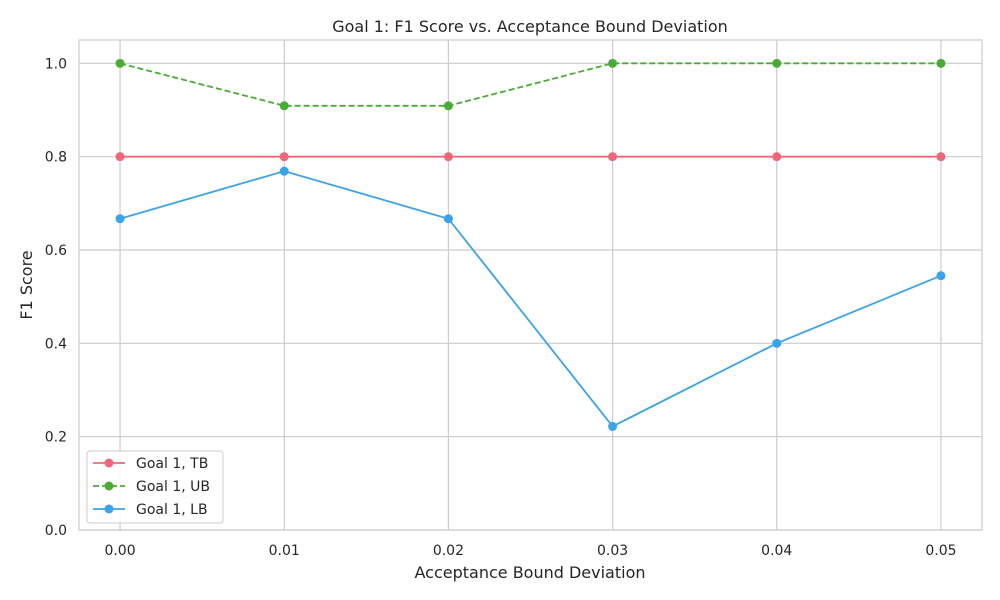 The image size is (1000, 600). Describe the element at coordinates (173, 487) in the screenshot. I see `legend-label: Goal 1, UB` at that location.